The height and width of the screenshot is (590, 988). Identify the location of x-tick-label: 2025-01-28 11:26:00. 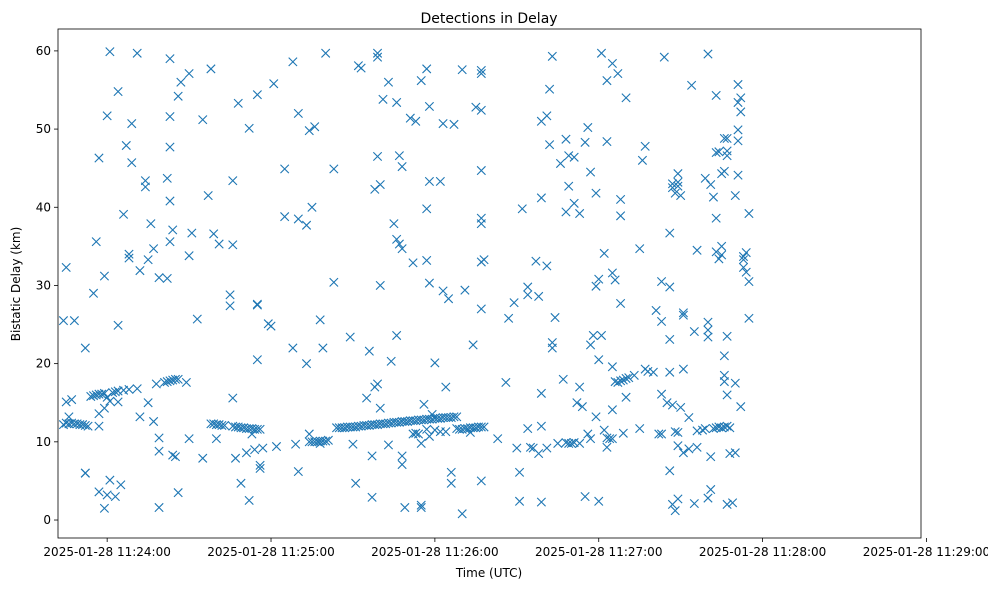
(434, 552).